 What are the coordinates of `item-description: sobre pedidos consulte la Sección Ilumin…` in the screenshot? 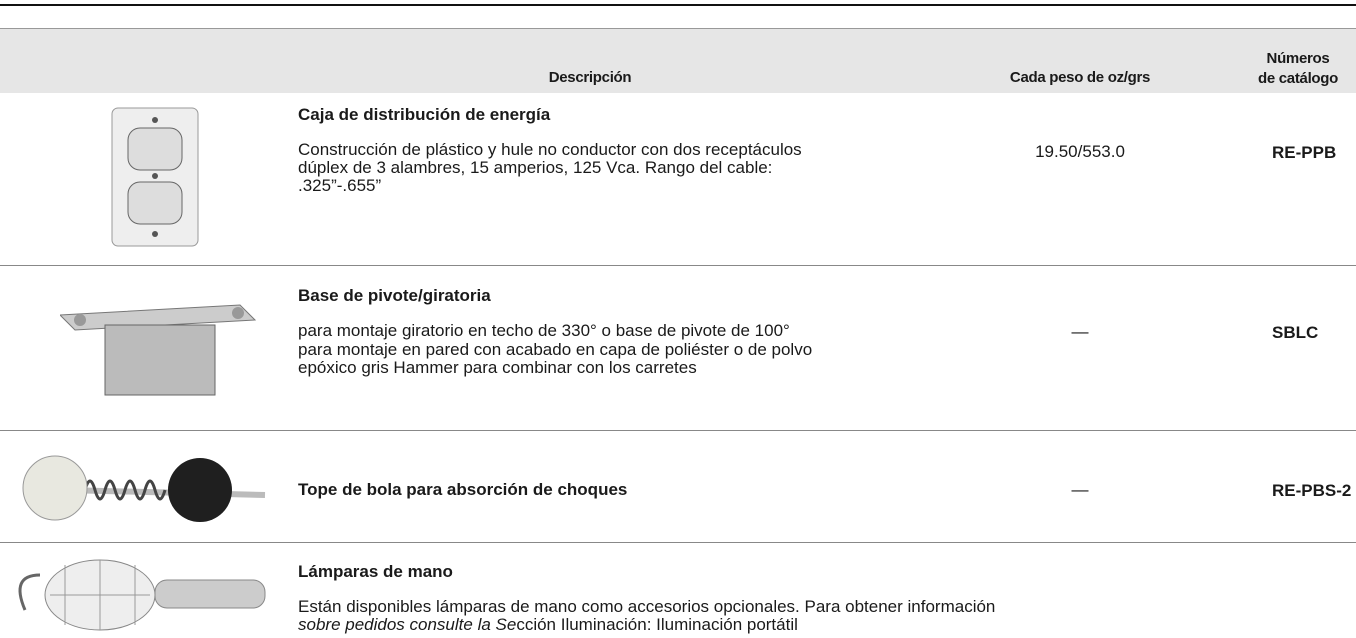 It's located at (548, 625).